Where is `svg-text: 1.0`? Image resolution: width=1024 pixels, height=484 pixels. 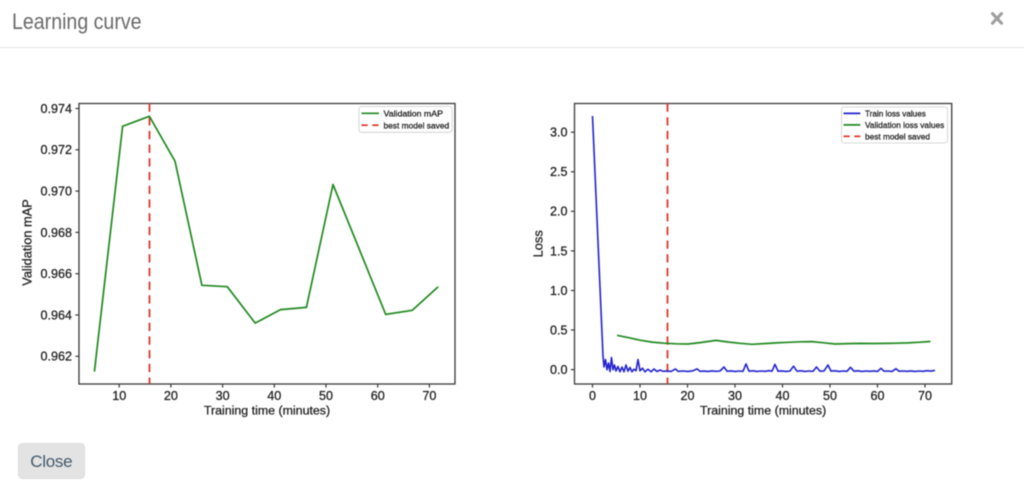
svg-text: 1.0 is located at coordinates (559, 291).